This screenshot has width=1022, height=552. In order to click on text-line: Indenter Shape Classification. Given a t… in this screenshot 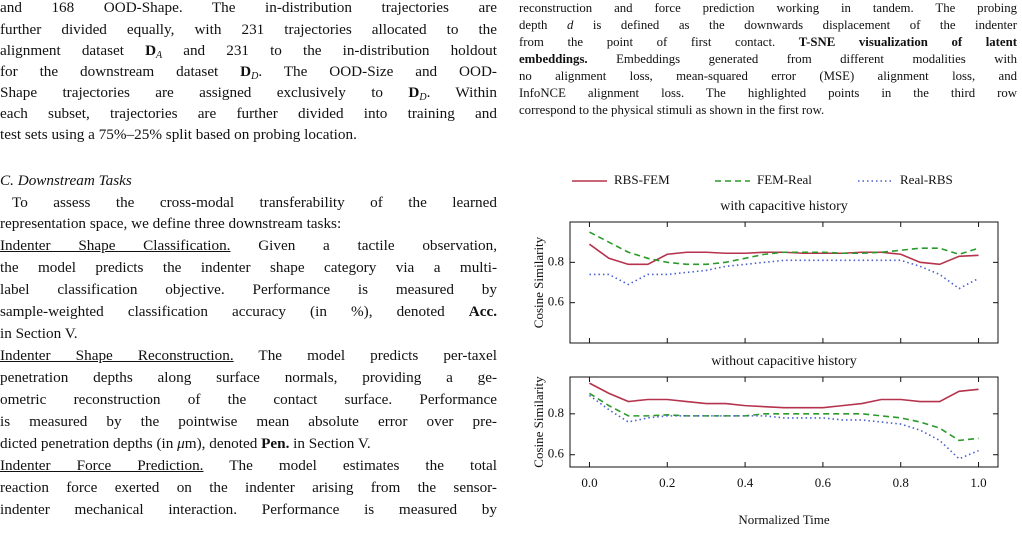, I will do `click(248, 246)`.